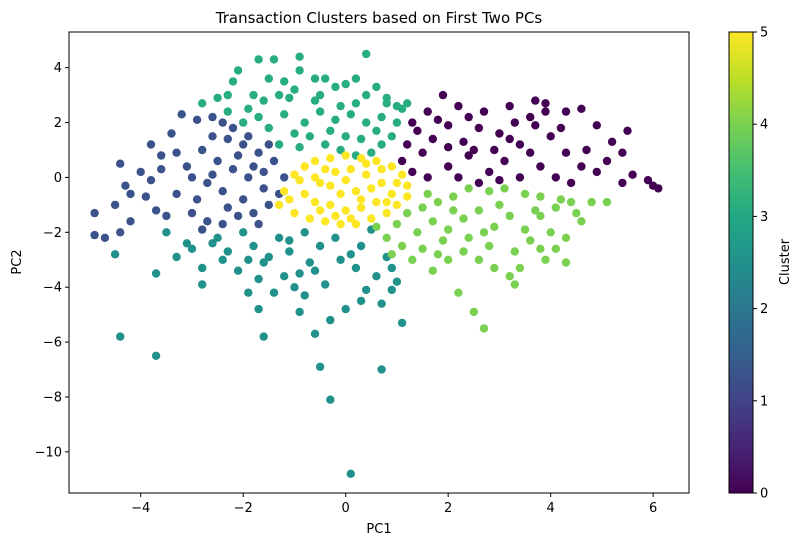  Describe the element at coordinates (140, 508) in the screenshot. I see `x-tick-label: −4` at that location.